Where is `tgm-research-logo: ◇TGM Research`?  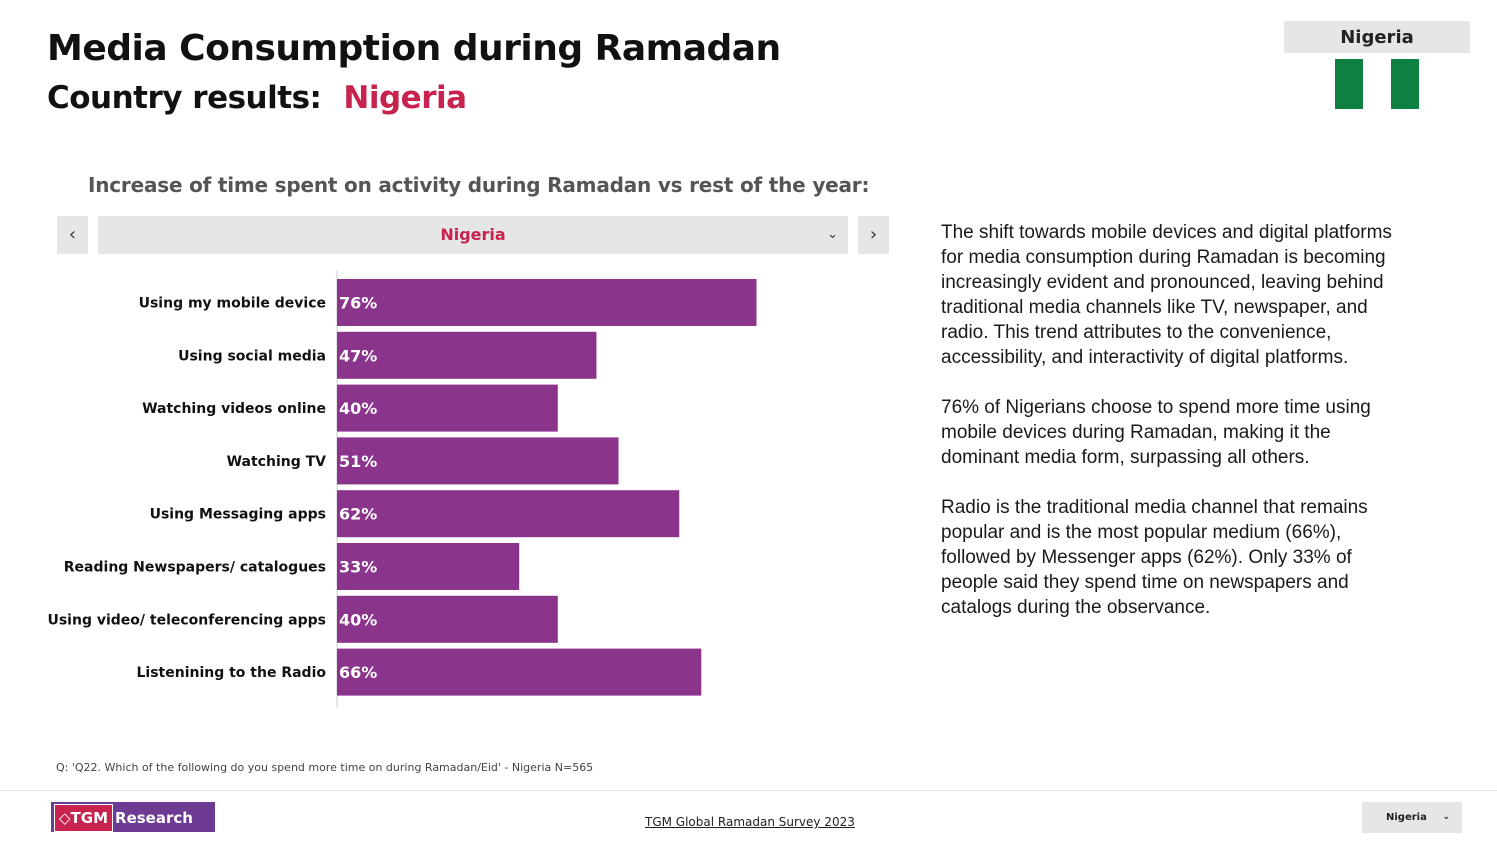 tgm-research-logo: ◇TGM Research is located at coordinates (133, 817).